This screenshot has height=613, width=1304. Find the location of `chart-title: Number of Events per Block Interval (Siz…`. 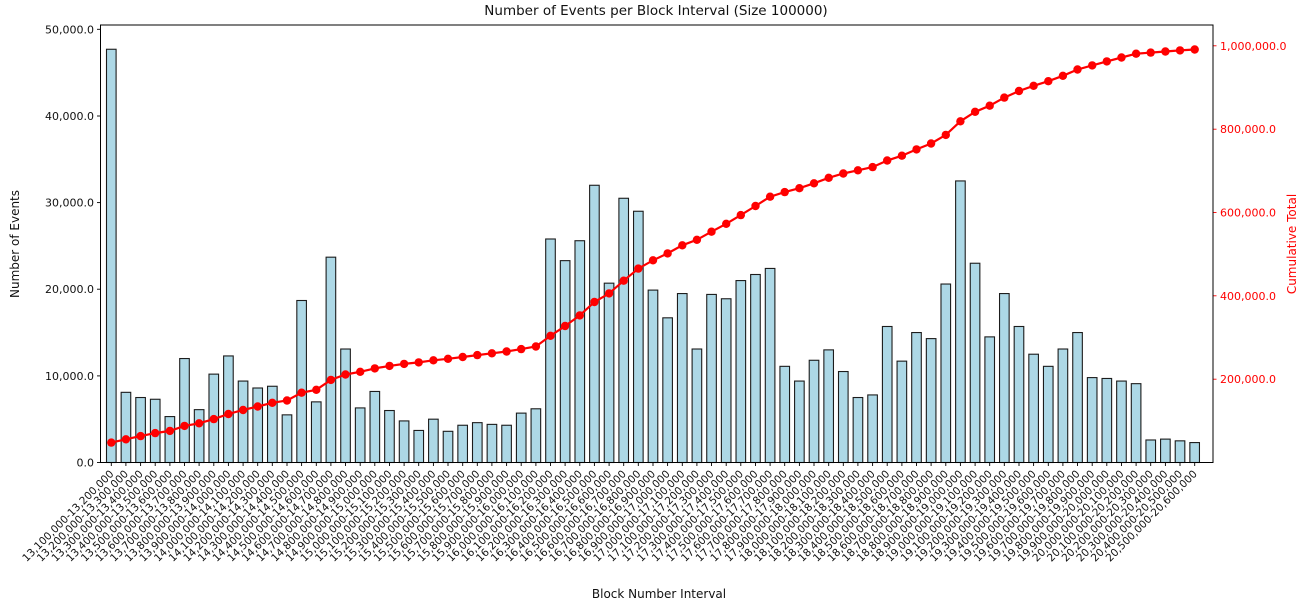

chart-title: Number of Events per Block Interval (Siz… is located at coordinates (656, 11).